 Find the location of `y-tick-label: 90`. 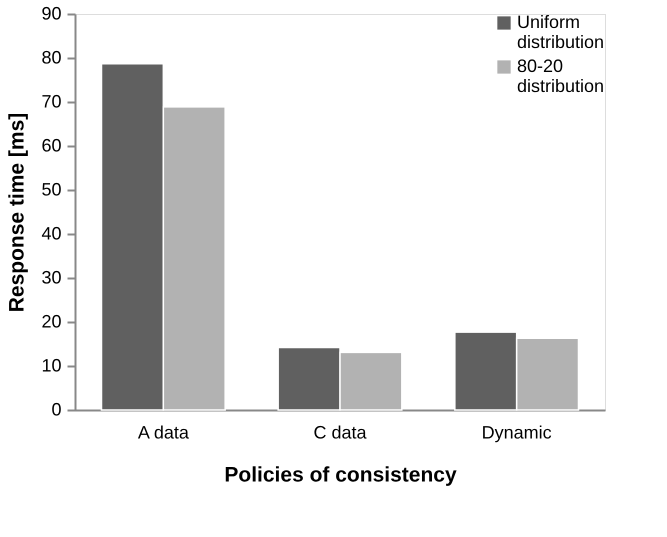

y-tick-label: 90 is located at coordinates (51, 14).